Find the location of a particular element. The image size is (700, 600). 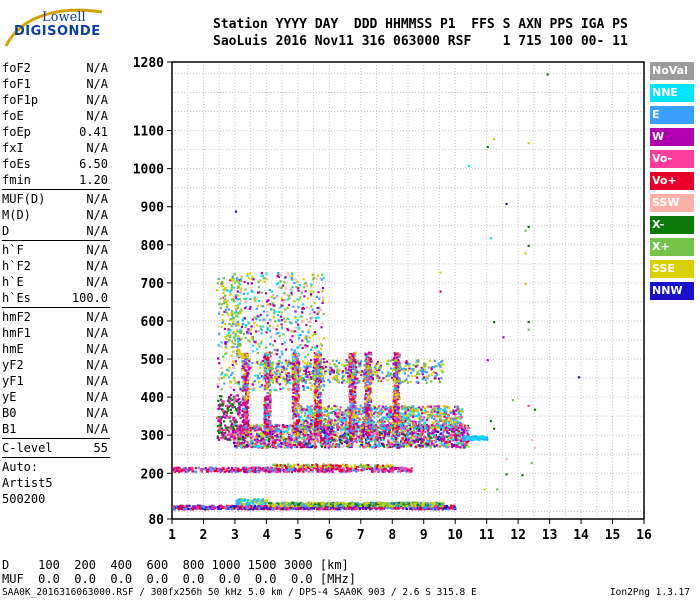

x-tick-label: 3 is located at coordinates (235, 535).